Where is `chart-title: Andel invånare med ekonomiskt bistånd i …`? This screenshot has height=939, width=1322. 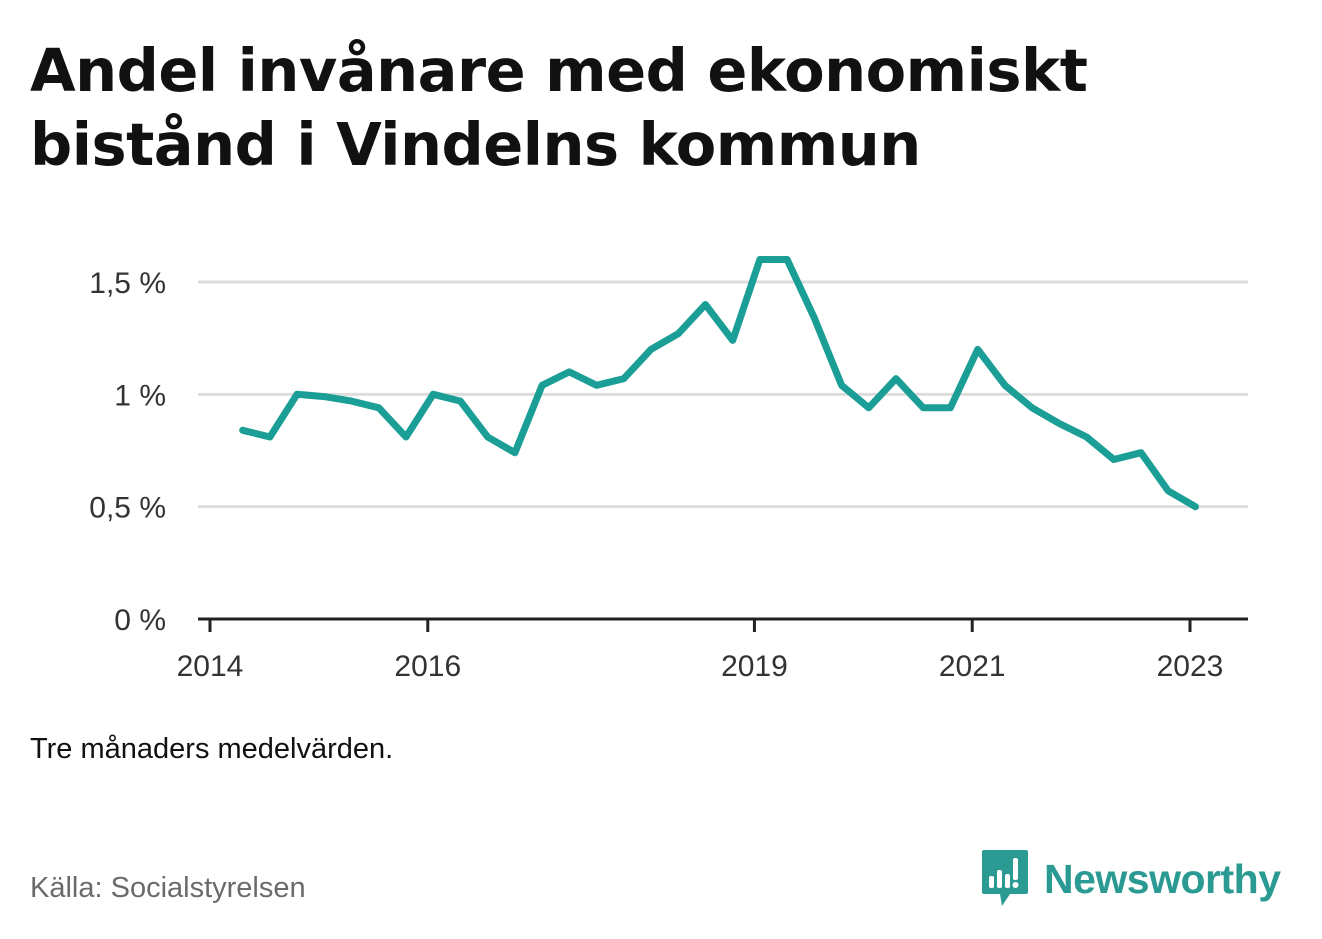
chart-title: Andel invånare med ekonomiskt bistånd i … is located at coordinates (559, 107).